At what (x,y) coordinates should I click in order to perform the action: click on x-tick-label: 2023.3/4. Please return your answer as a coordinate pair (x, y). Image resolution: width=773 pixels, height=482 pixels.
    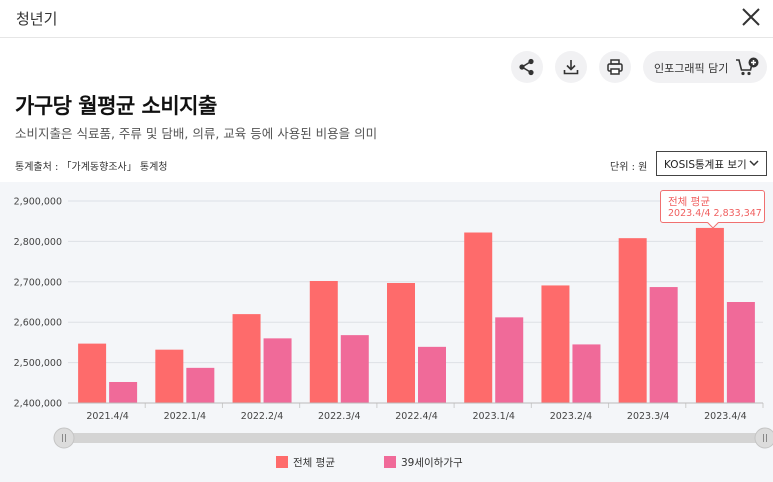
    Looking at the image, I should click on (648, 416).